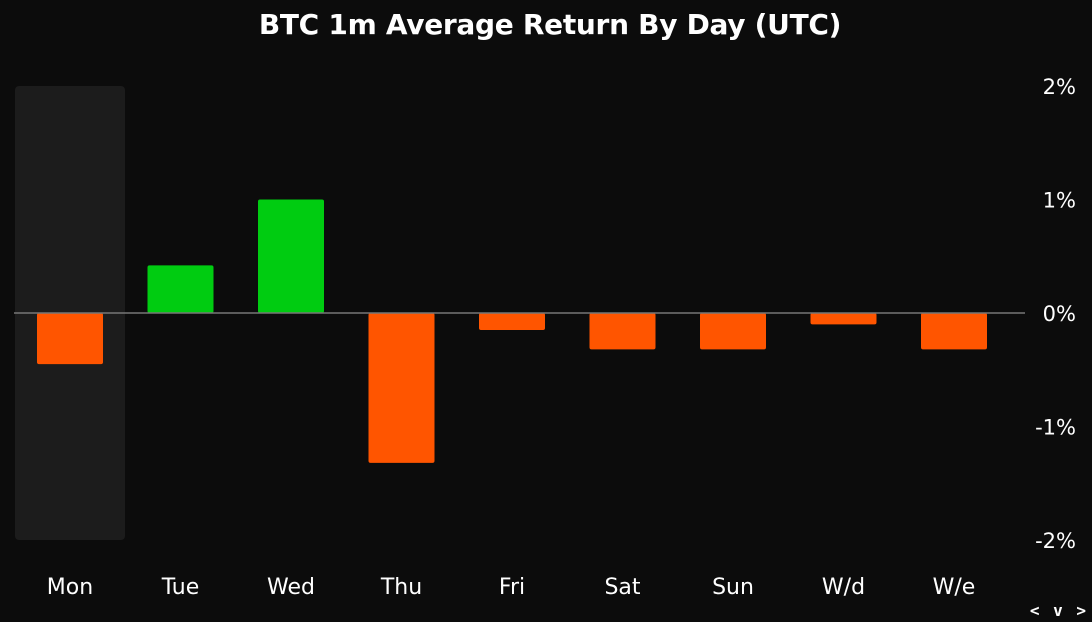 The height and width of the screenshot is (622, 1092). Describe the element at coordinates (512, 322) in the screenshot. I see `bar-fri` at that location.